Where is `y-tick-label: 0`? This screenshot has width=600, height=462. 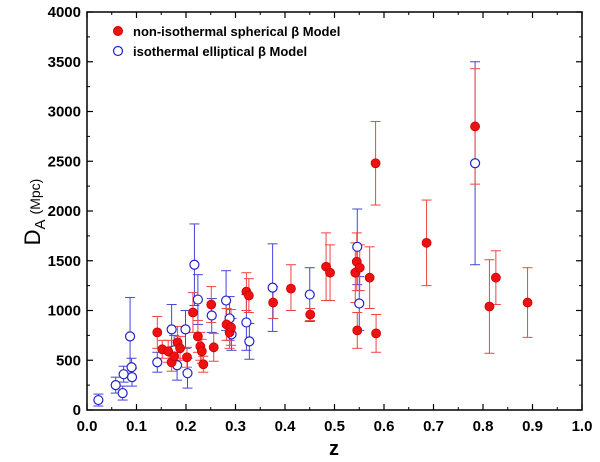 y-tick-label: 0 is located at coordinates (77, 410).